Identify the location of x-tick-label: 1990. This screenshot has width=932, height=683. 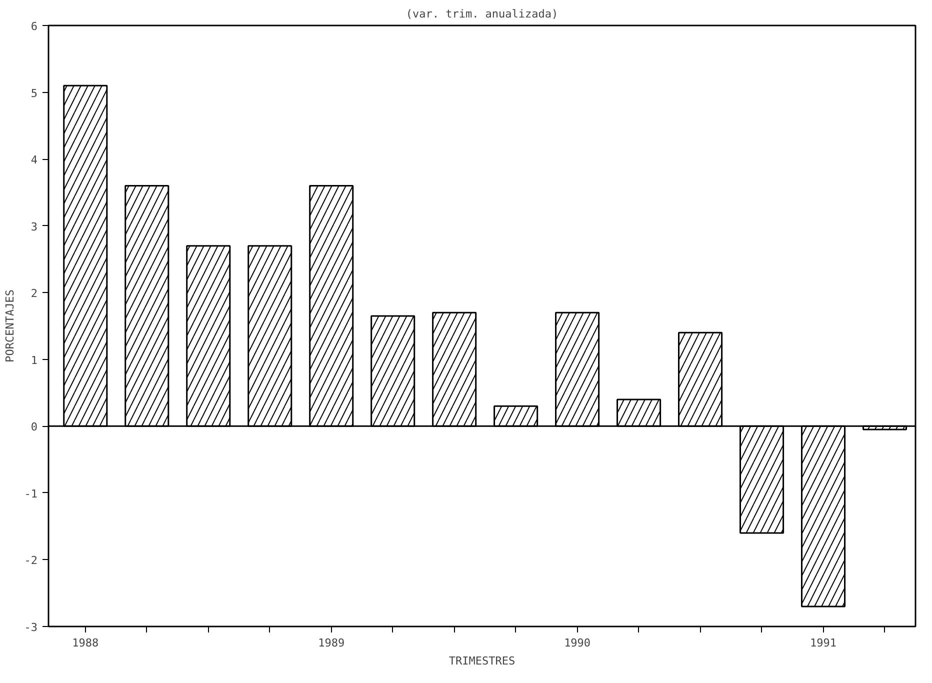
(577, 643).